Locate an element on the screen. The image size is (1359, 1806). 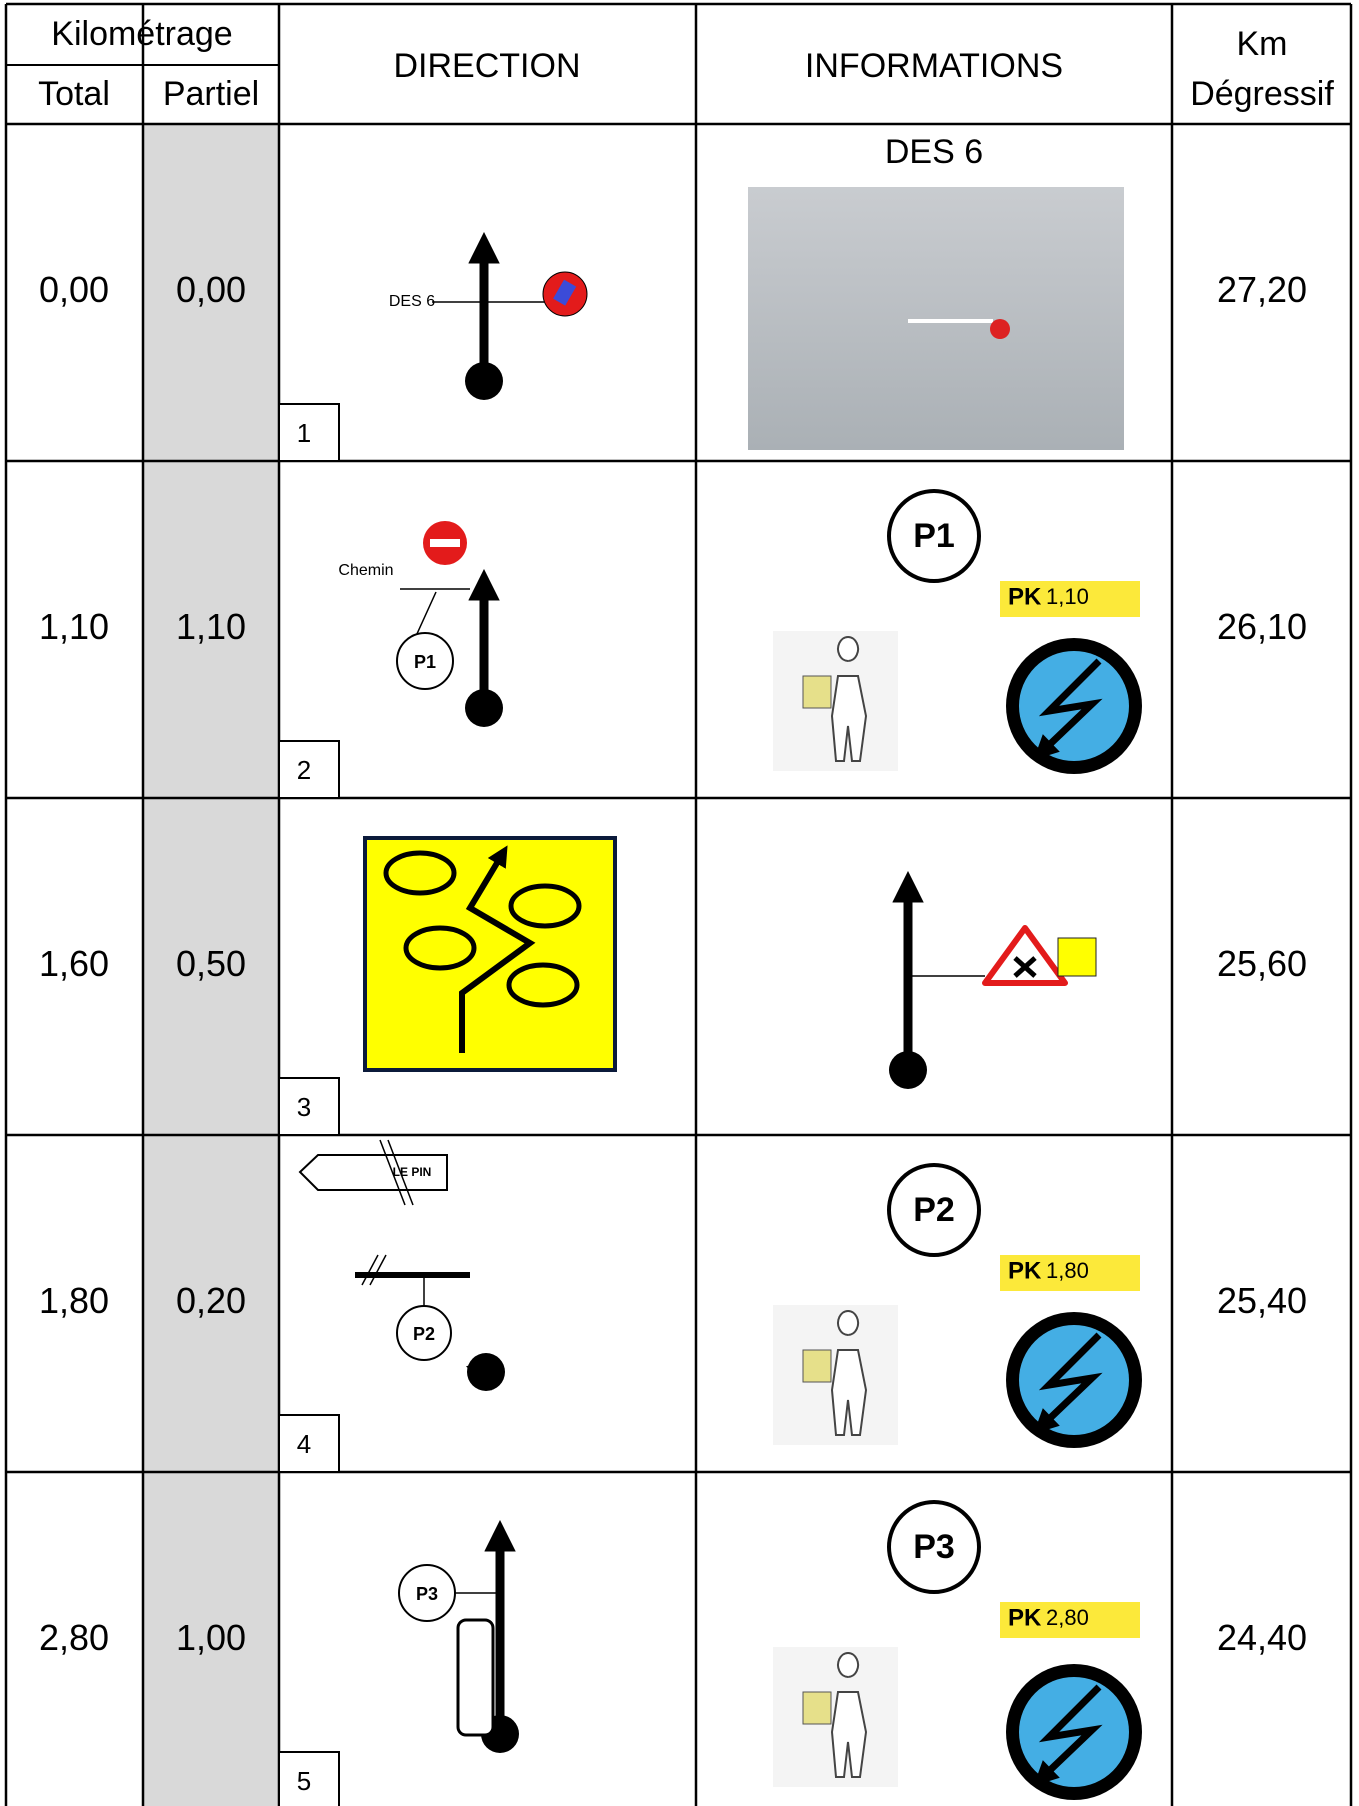
direction-sign is located at coordinates (373, 1172).